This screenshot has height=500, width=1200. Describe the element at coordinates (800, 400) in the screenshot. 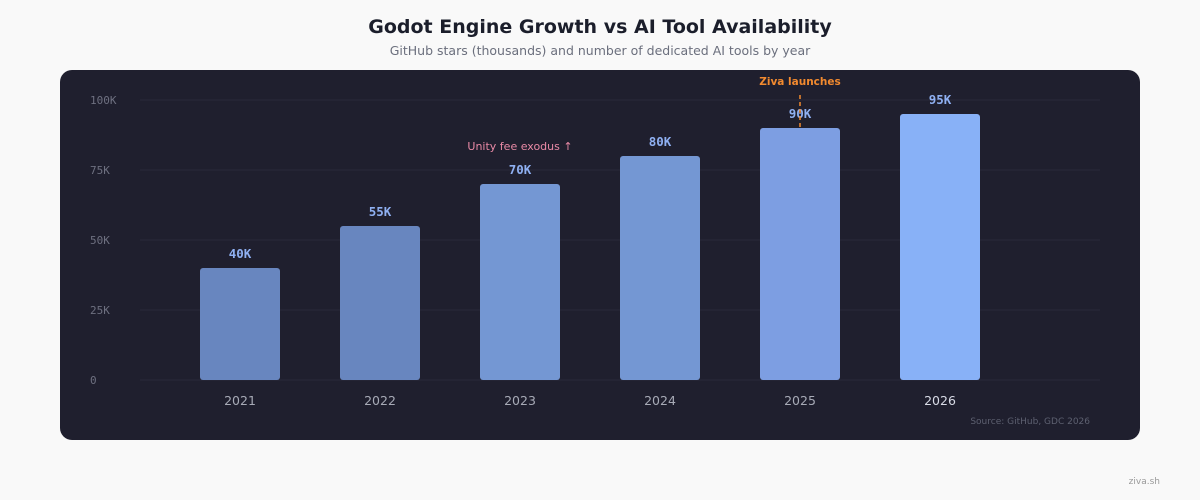

I see `x-category-label: 2025` at that location.